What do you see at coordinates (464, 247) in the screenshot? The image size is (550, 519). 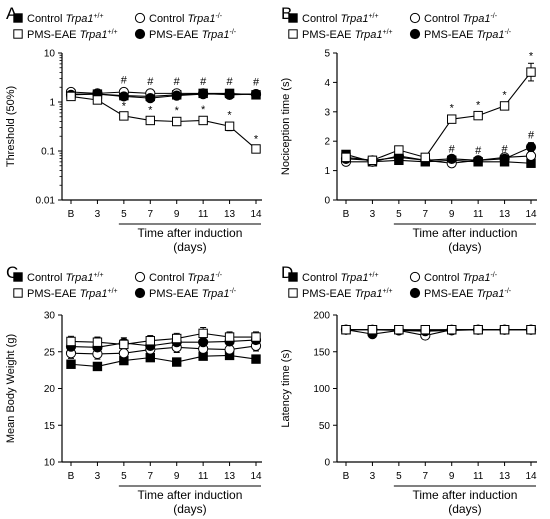 I see `x-axis-unit: (days)` at bounding box center [464, 247].